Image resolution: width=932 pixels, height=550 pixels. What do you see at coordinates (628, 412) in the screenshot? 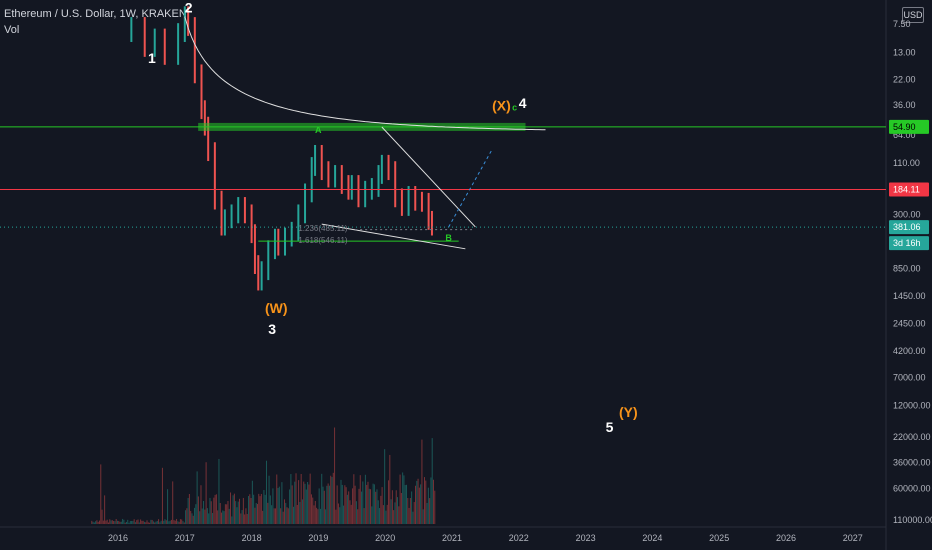
I see `wave-label: (Y)` at bounding box center [628, 412].